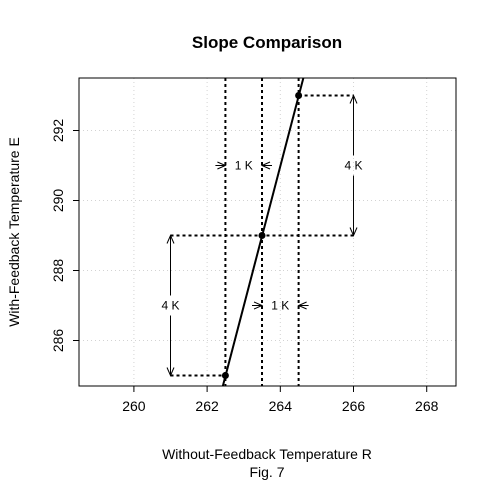 The height and width of the screenshot is (484, 496). I want to click on y-tick-label-2: 290, so click(58, 201).